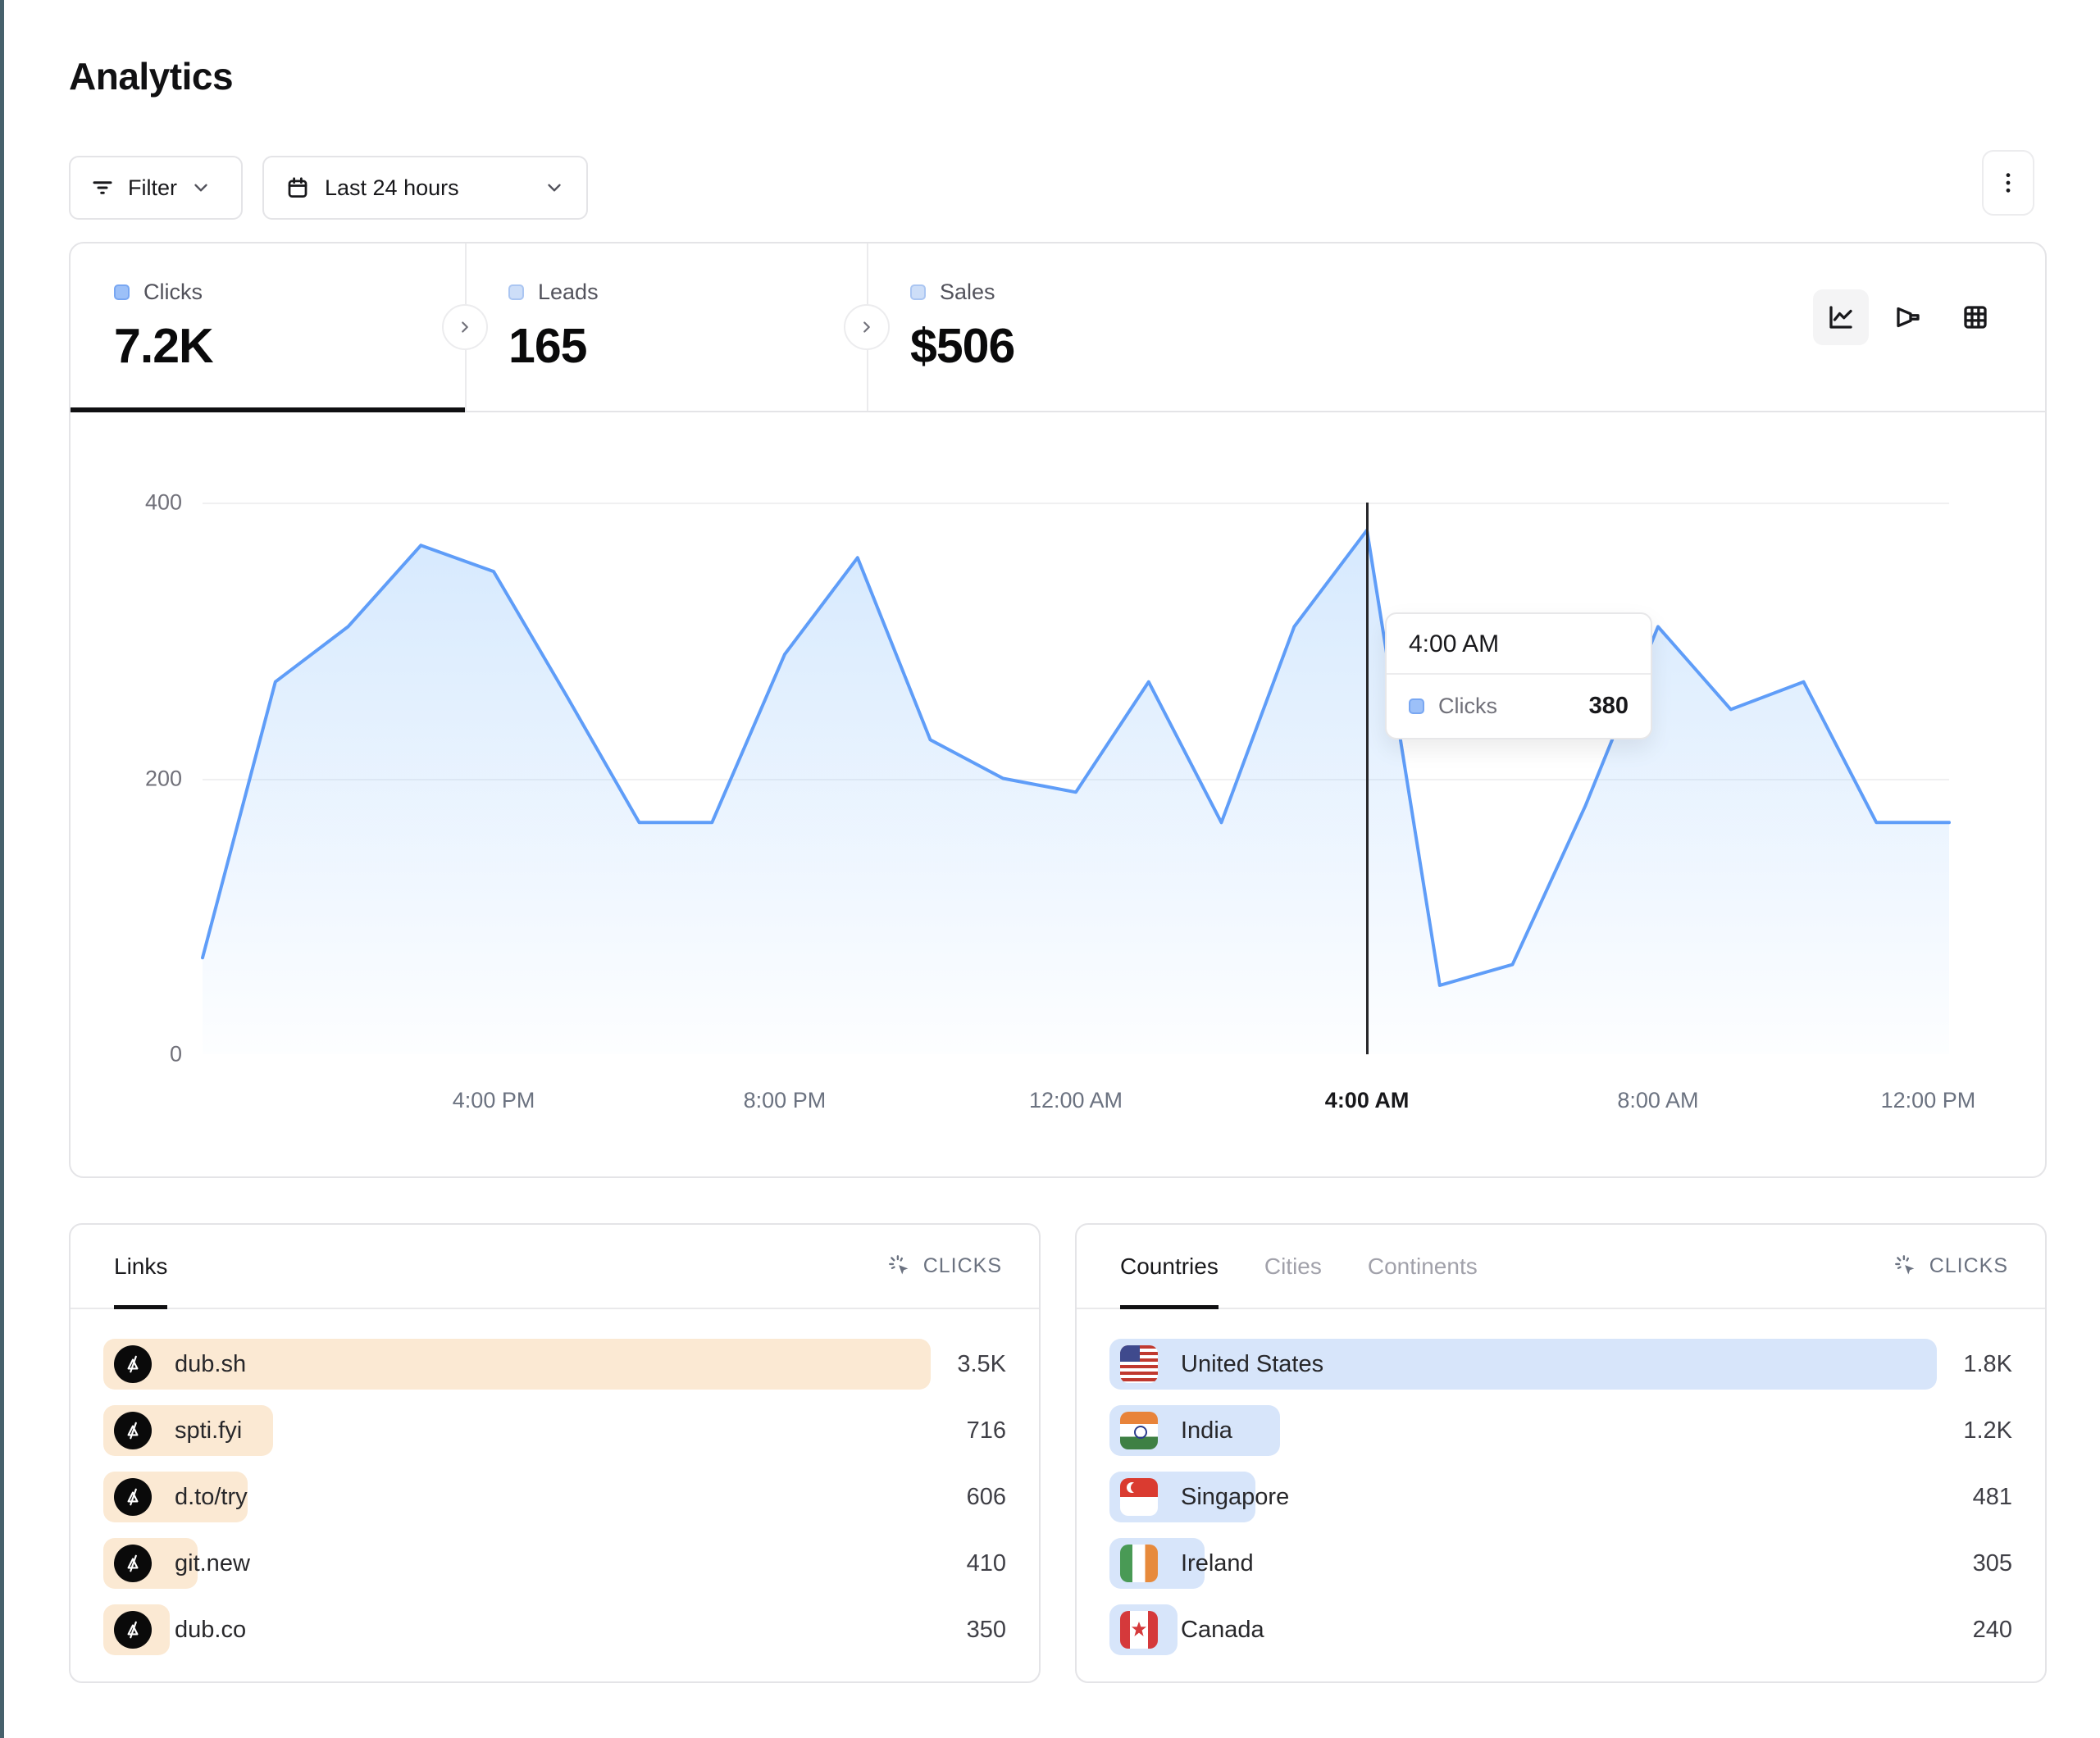 This screenshot has width=2100, height=1738. I want to click on chart-tooltip: 4:00 AM Clicks 380, so click(1518, 675).